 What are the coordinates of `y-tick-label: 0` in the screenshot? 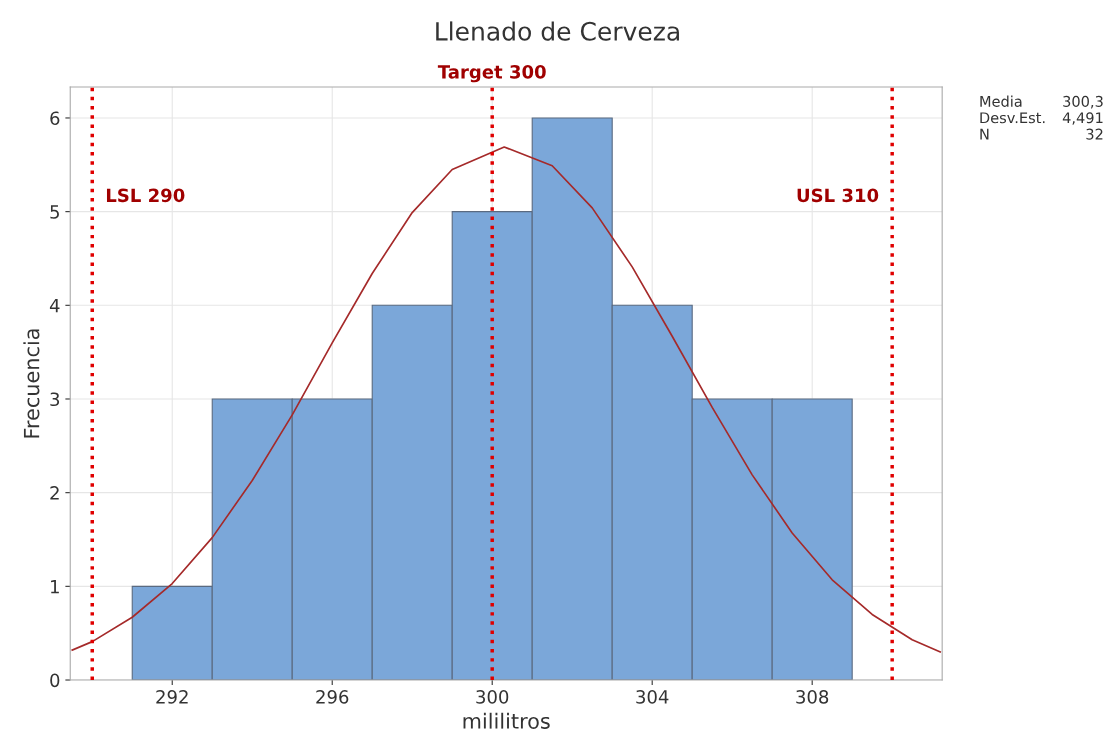 It's located at (55, 680).